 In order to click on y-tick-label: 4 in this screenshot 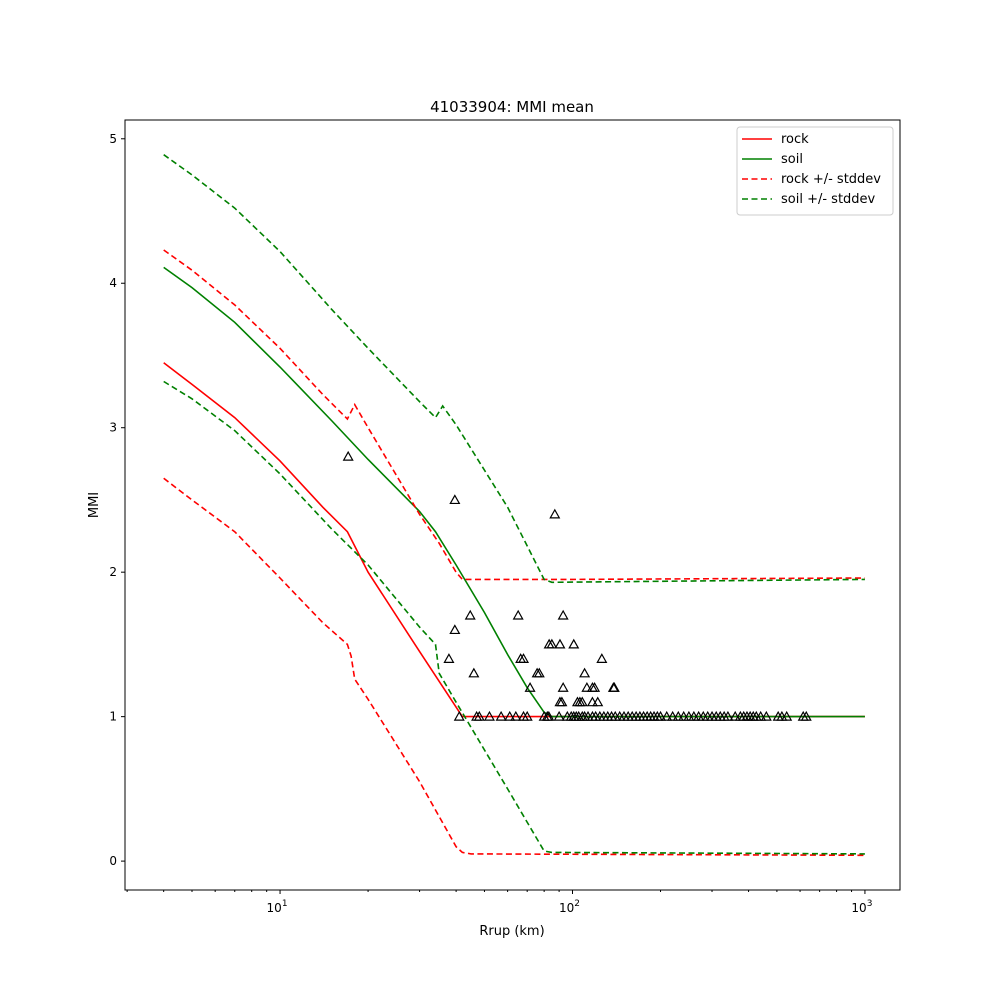, I will do `click(113, 283)`.